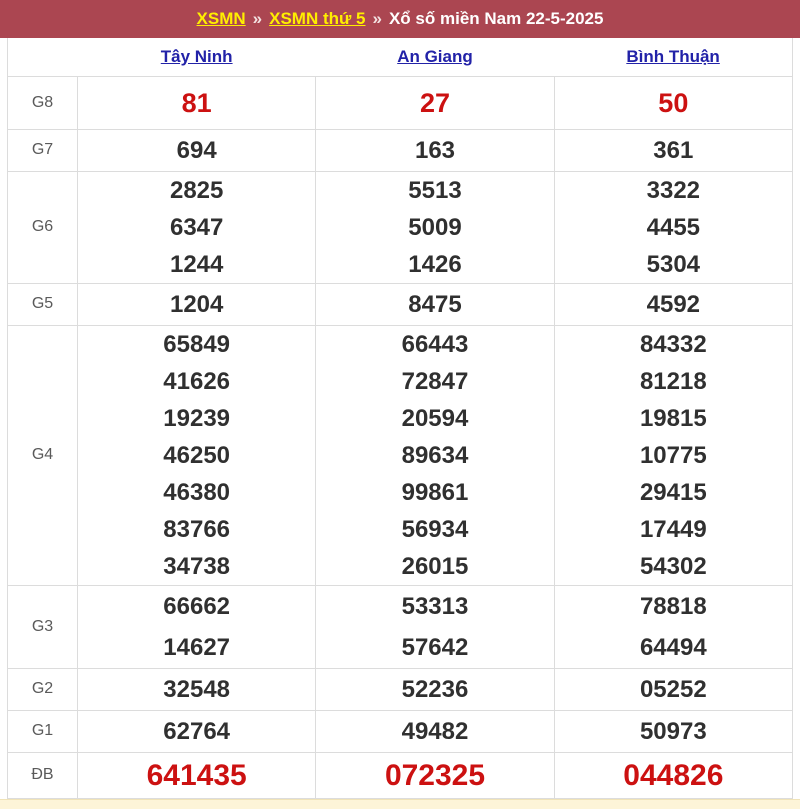 This screenshot has height=809, width=800. I want to click on prize-row-g3: G3 66662 14627 53313 57642 78818 64494, so click(400, 626).